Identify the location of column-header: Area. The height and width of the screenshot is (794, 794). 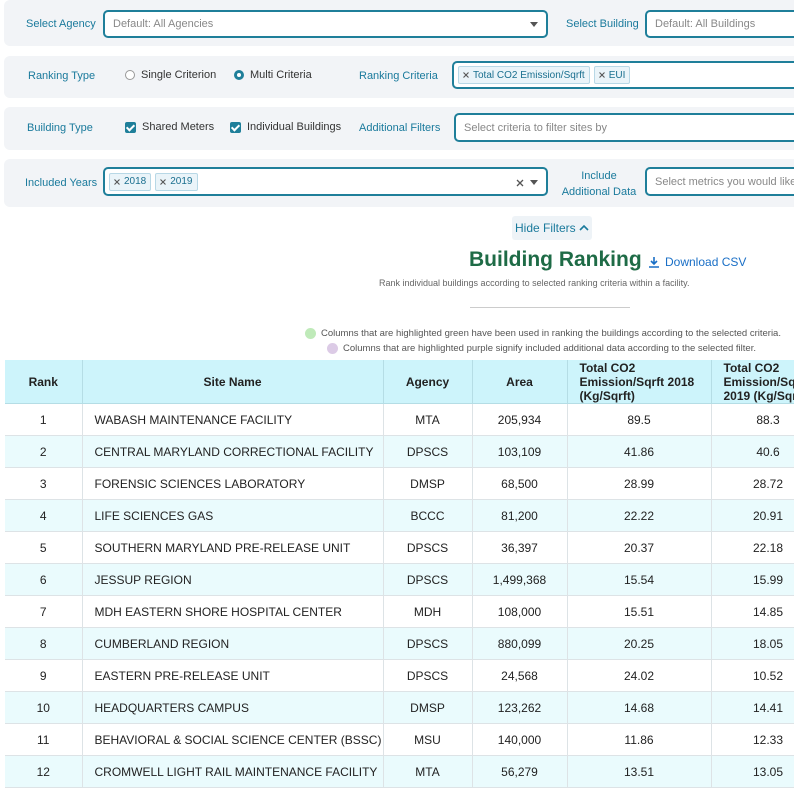
(519, 382).